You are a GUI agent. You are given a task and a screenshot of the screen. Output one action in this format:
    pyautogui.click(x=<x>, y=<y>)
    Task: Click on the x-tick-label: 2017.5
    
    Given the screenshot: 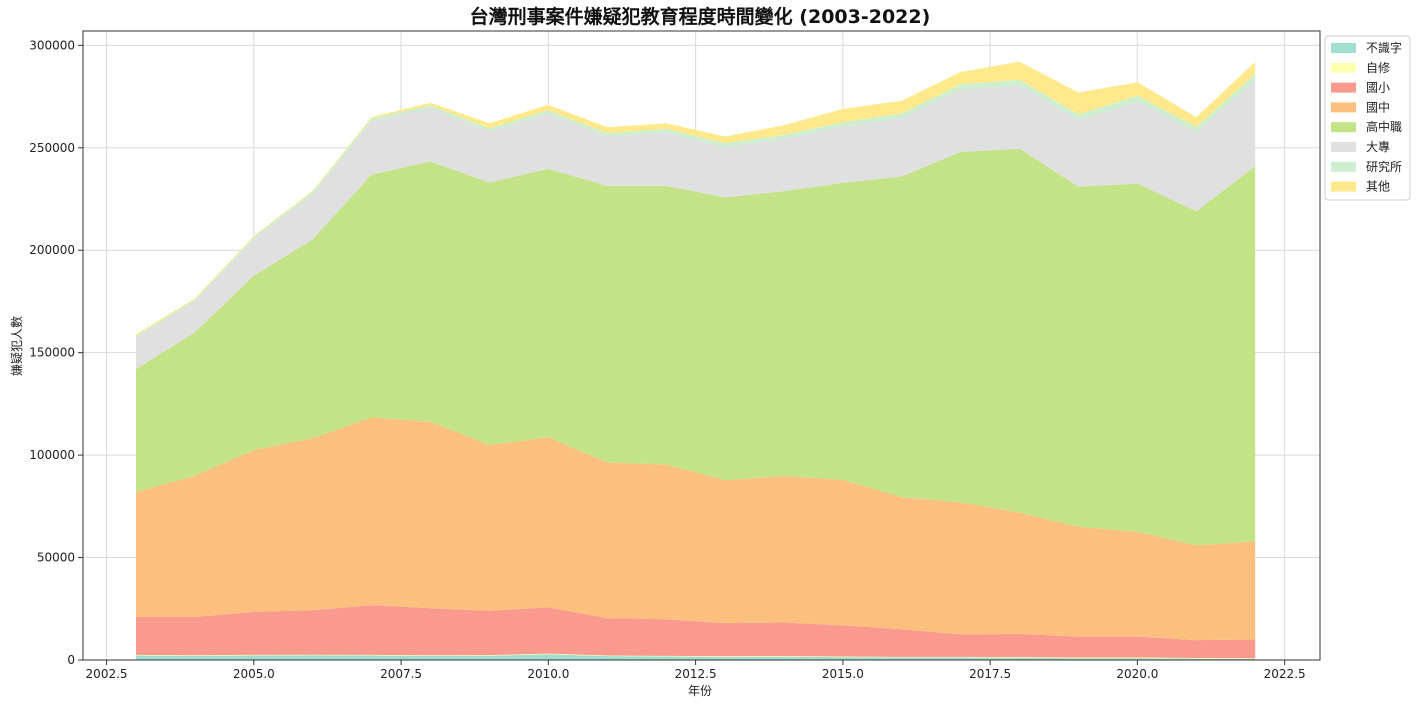 What is the action you would take?
    pyautogui.click(x=990, y=674)
    